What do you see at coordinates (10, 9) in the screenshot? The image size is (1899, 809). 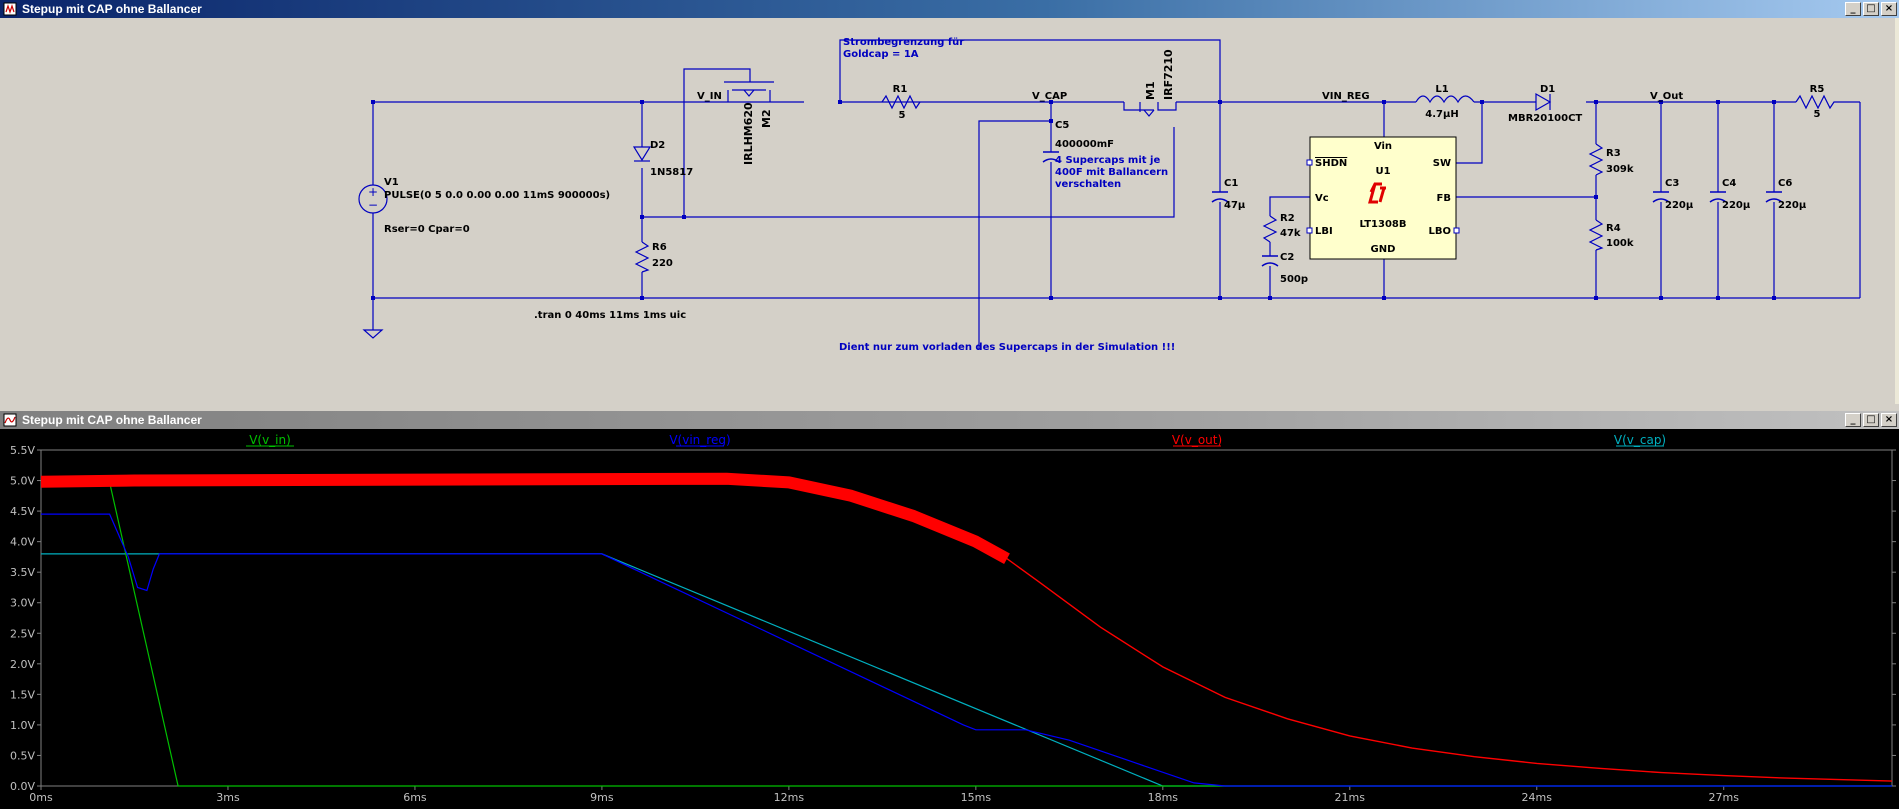 I see `schematic-app-icon` at bounding box center [10, 9].